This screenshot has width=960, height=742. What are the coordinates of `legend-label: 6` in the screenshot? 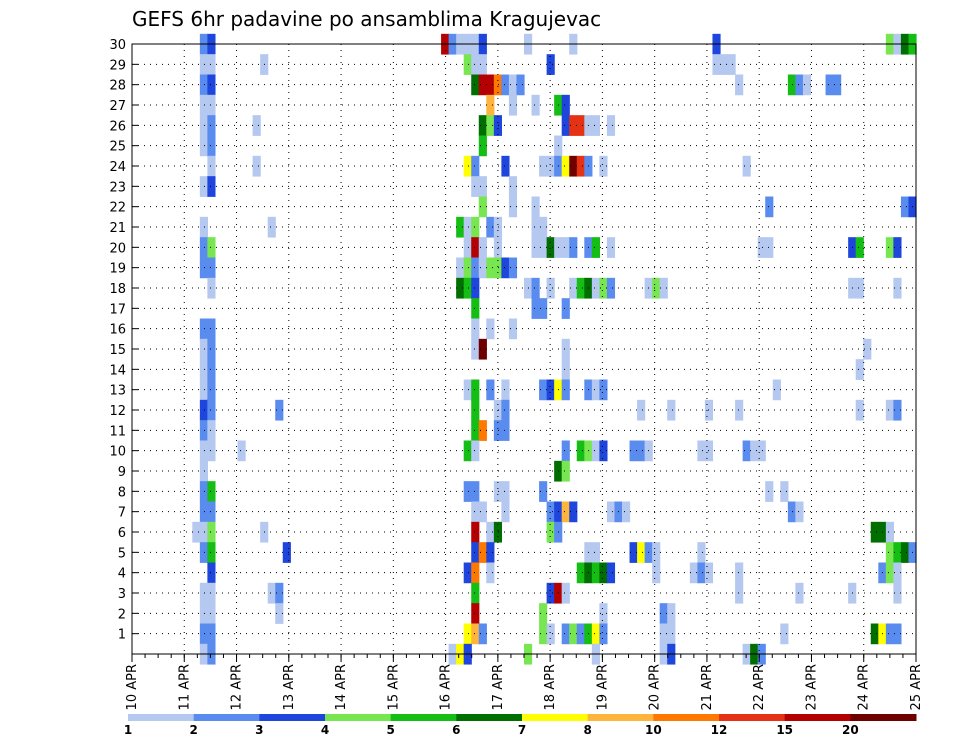 It's located at (456, 730).